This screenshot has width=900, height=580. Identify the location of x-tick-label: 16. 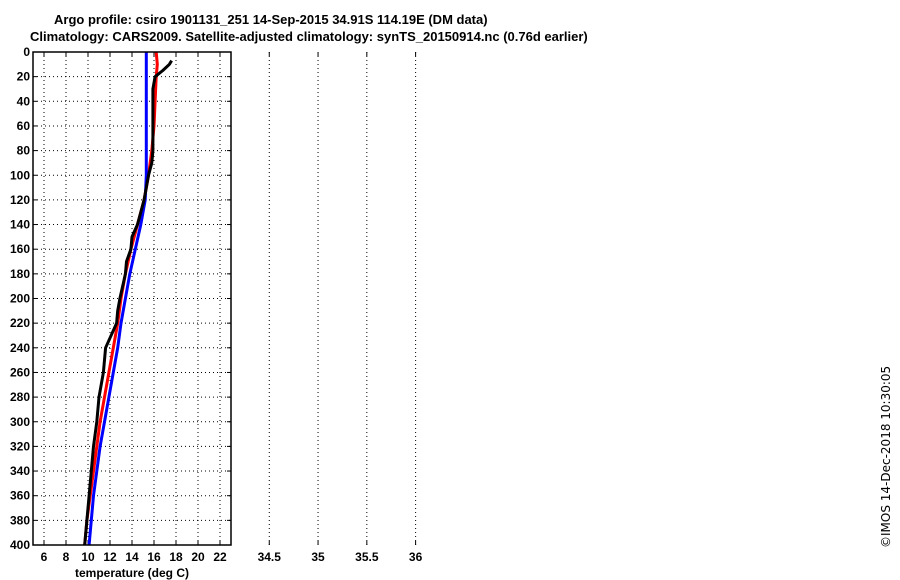
(154, 557).